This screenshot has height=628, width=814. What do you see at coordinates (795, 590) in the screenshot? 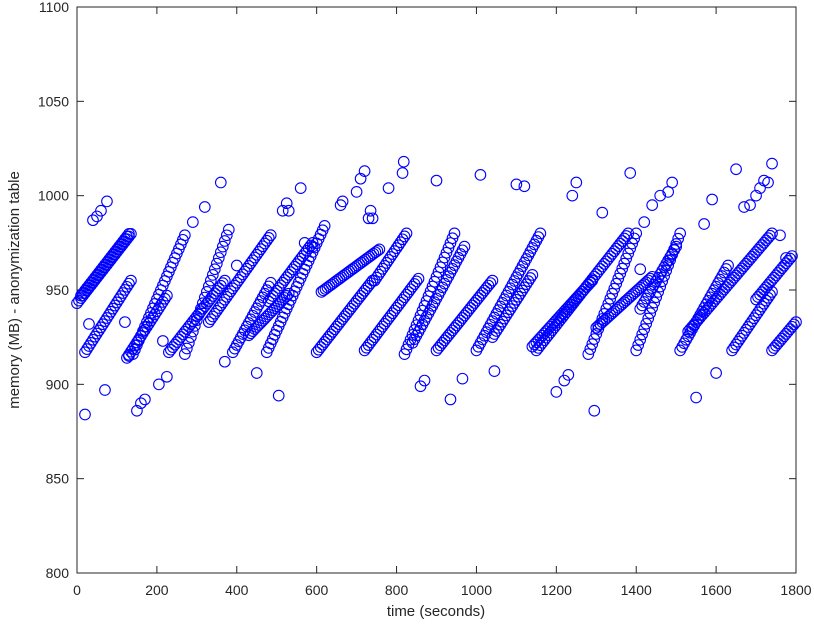
I see `x-tick-label: 1800` at bounding box center [795, 590].